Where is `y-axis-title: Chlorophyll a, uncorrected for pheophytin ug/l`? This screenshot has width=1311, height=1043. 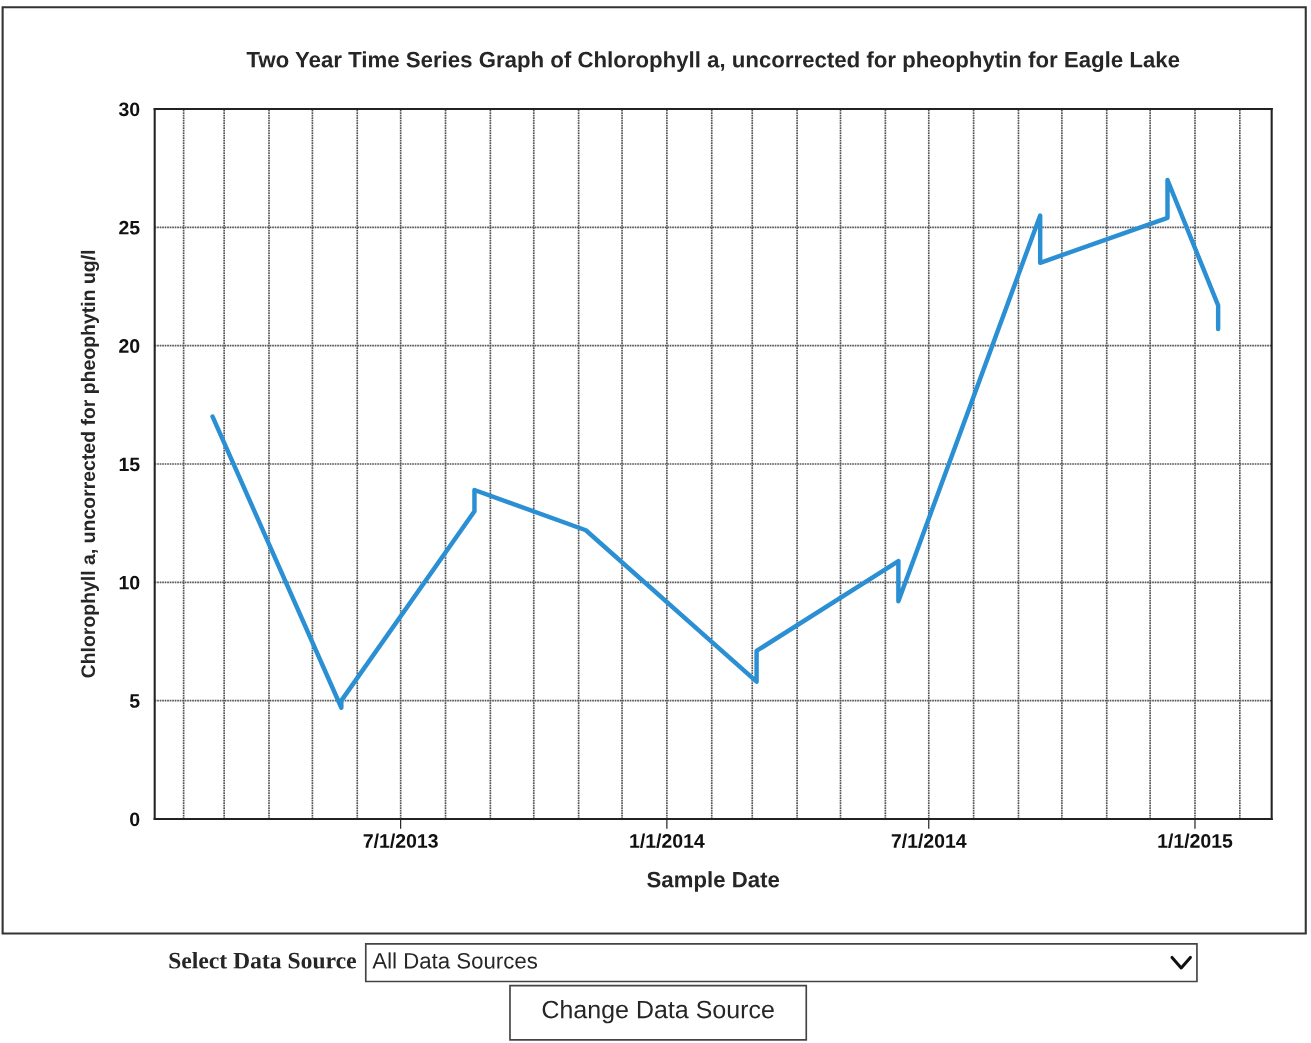
y-axis-title: Chlorophyll a, uncorrected for pheophytin ug/l is located at coordinates (90, 464).